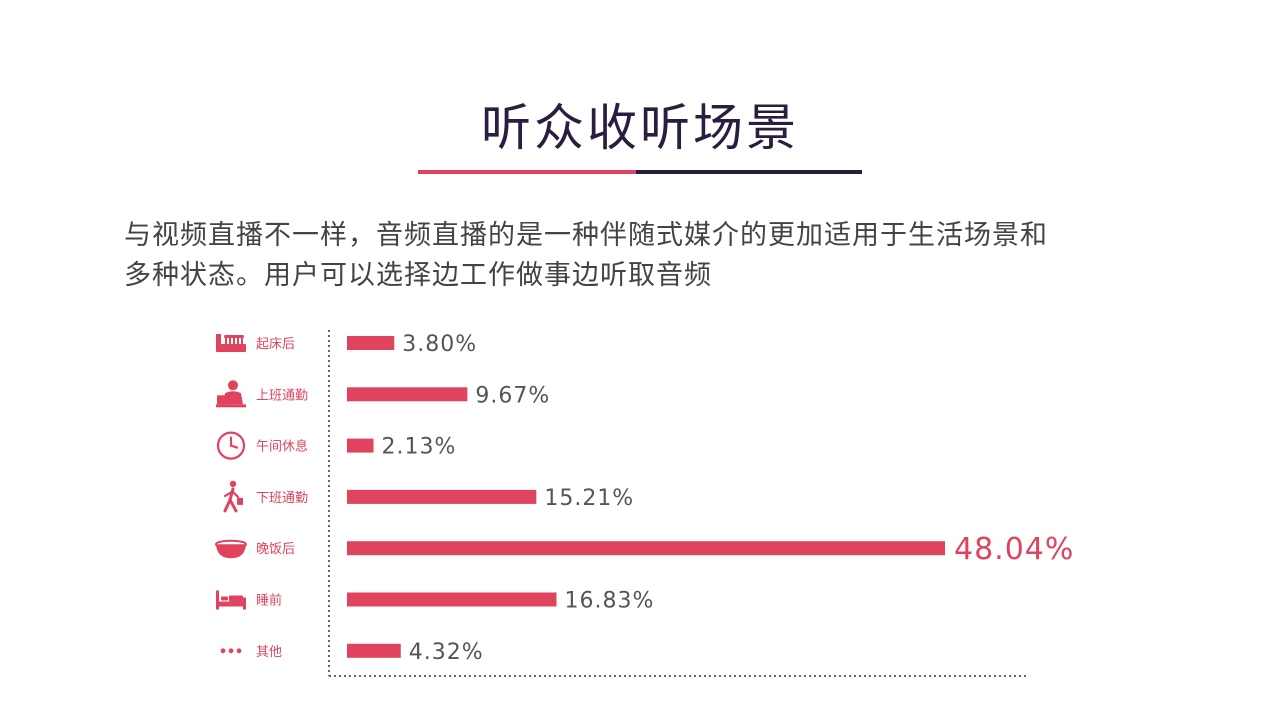 Image resolution: width=1280 pixels, height=720 pixels. I want to click on category-label: 上班通勤, so click(282, 395).